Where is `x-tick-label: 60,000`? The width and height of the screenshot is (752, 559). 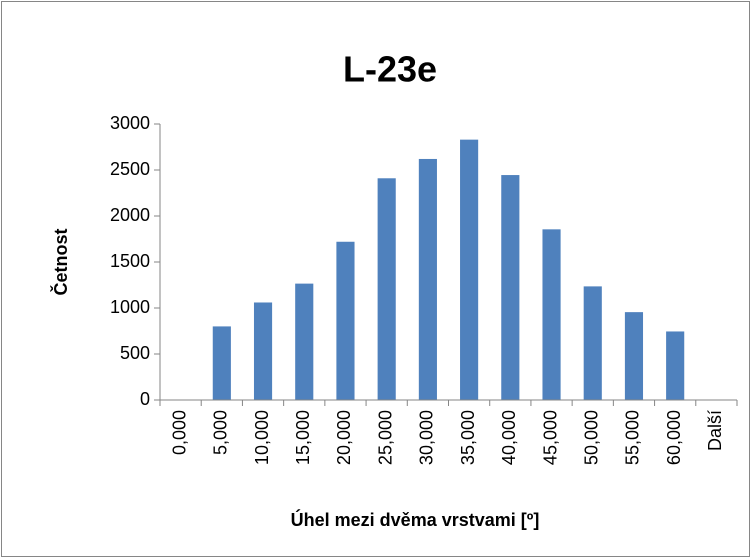
x-tick-label: 60,000 is located at coordinates (674, 437).